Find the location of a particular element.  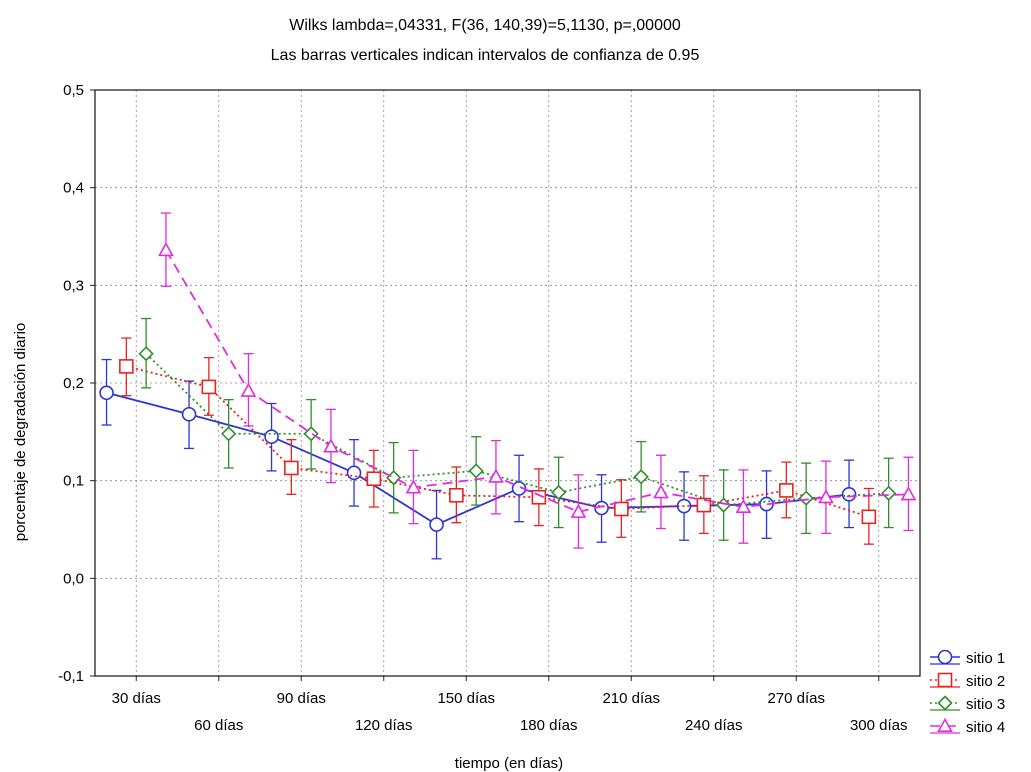

legend-item: sitio 1 is located at coordinates (967, 658).